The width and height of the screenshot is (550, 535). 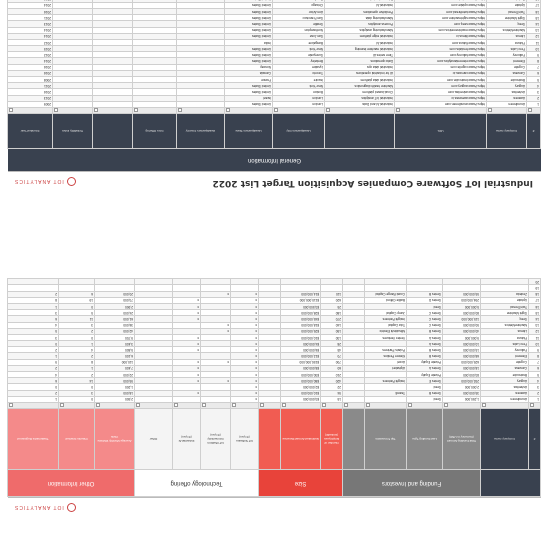 I want to click on table-cell: 9,700, so click(x=114, y=337).